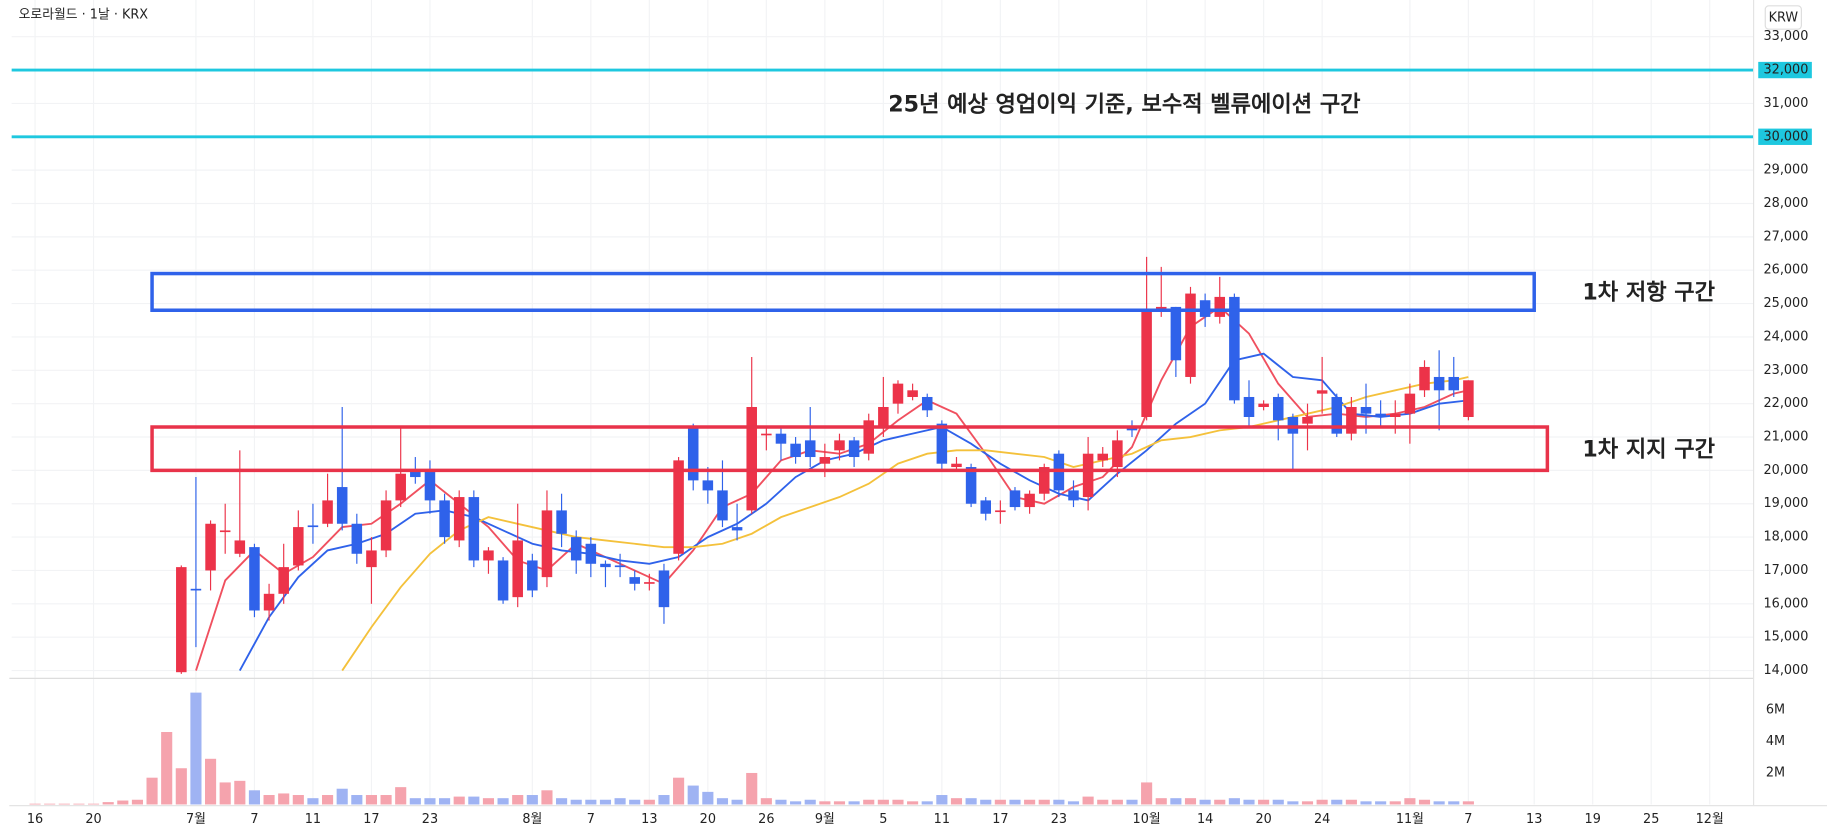 Image resolution: width=1827 pixels, height=836 pixels. I want to click on x-tick-label: 16, so click(35, 819).